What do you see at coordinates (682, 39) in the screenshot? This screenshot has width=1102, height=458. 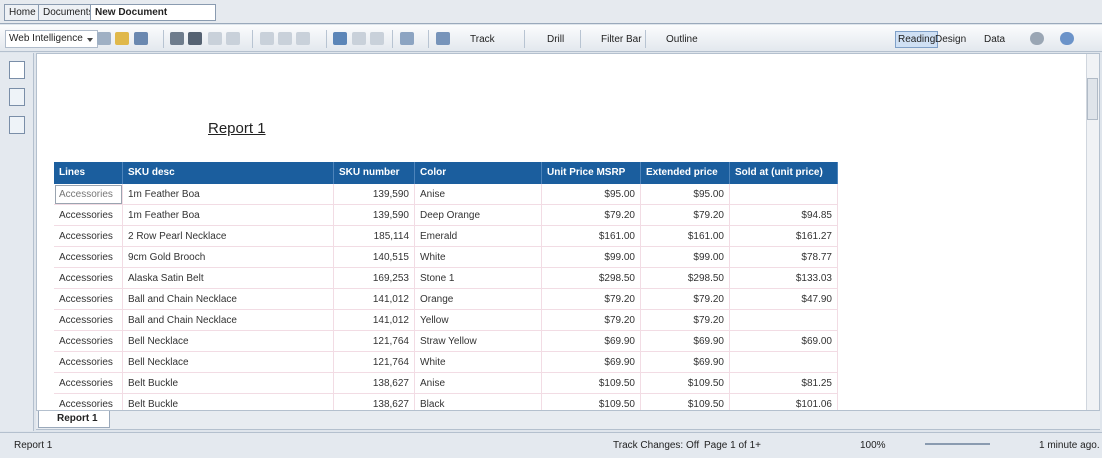 I see `outline-button: Outline` at bounding box center [682, 39].